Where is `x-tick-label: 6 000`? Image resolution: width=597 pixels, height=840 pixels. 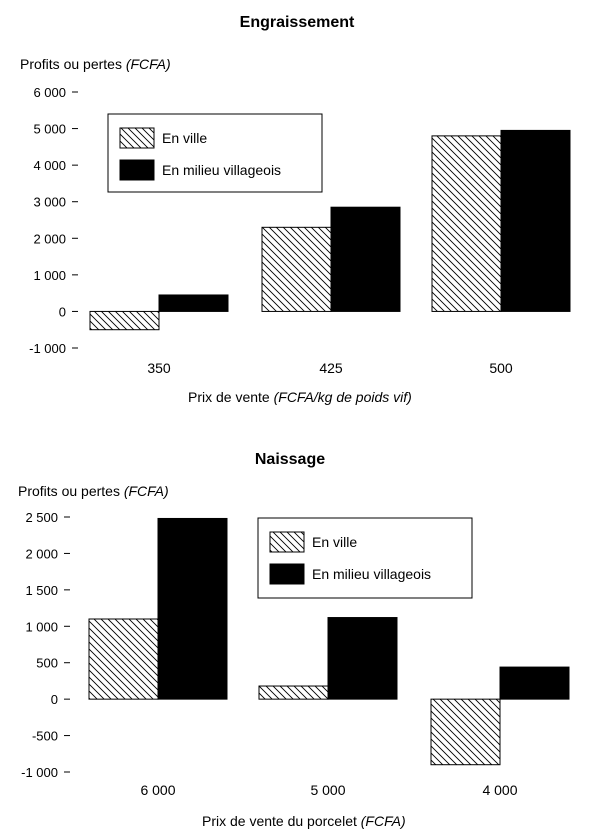 x-tick-label: 6 000 is located at coordinates (157, 790).